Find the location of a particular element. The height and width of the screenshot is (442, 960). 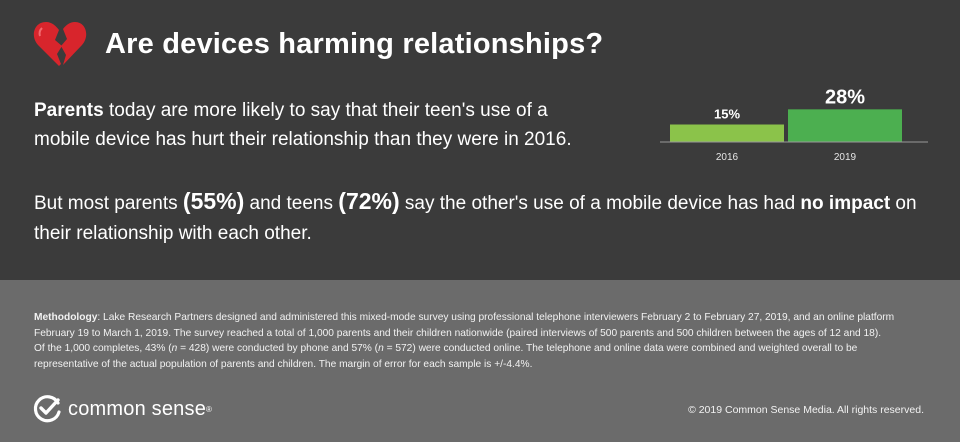

p2-text-2: and teens is located at coordinates (291, 203).